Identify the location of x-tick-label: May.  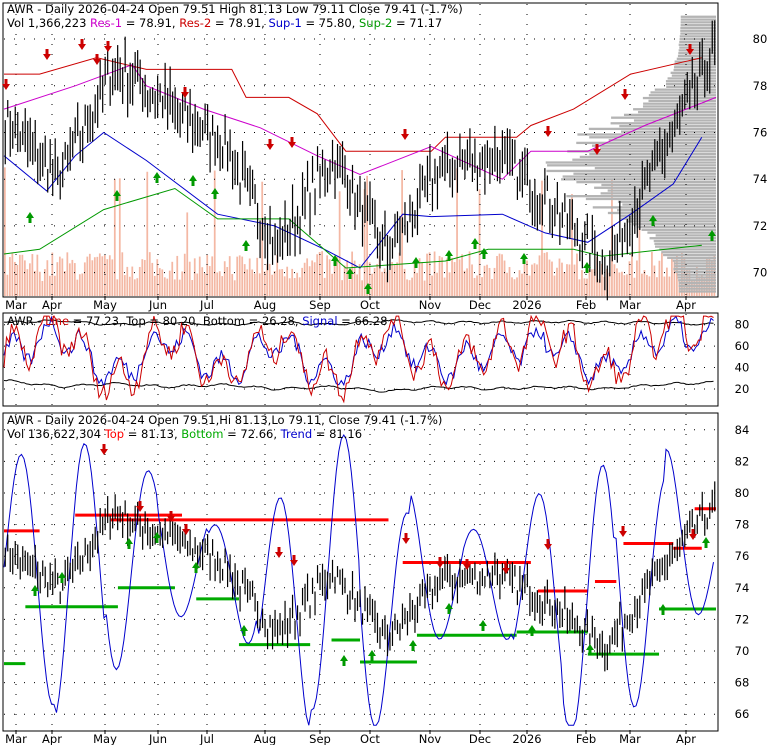
(105, 305).